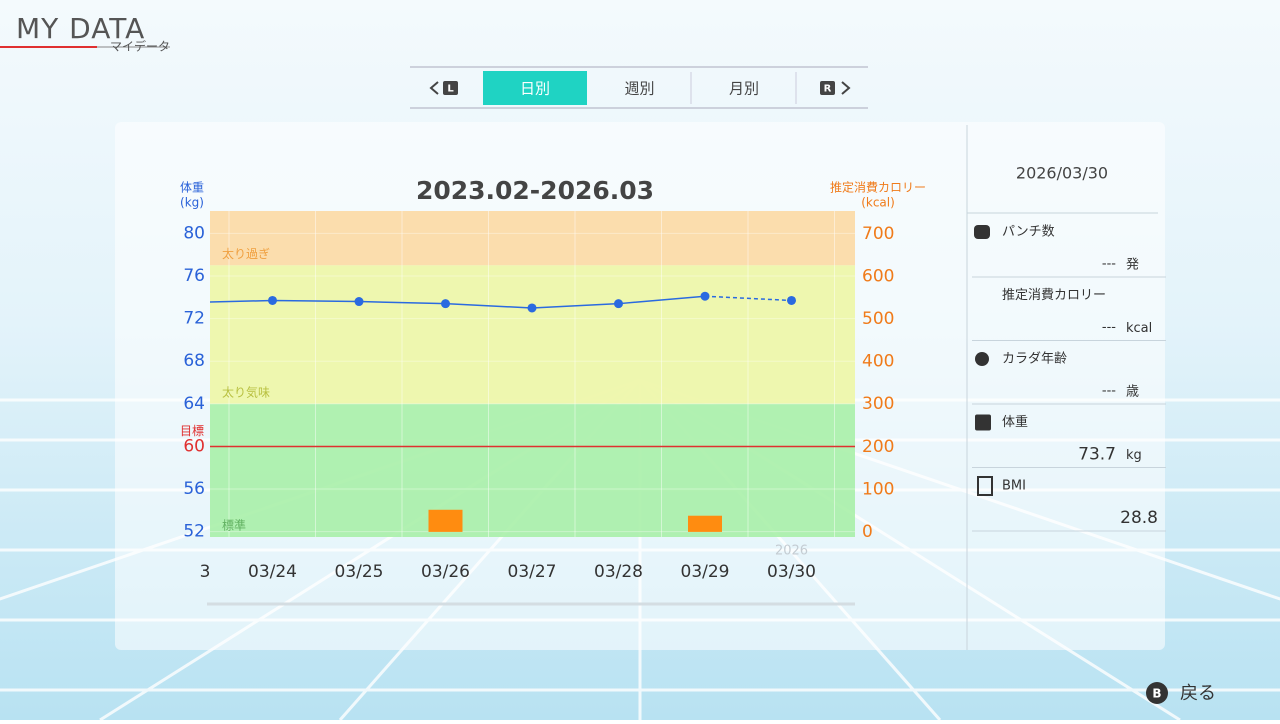 The width and height of the screenshot is (1280, 724). I want to click on y-axis-label: 体重, so click(192, 188).